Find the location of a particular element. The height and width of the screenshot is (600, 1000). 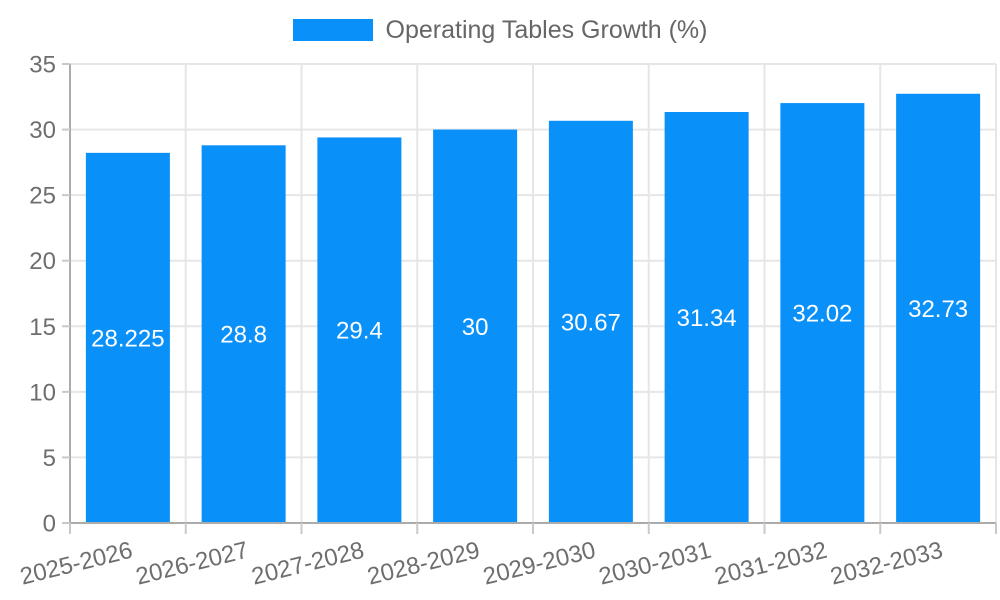

x-tick-label: 2031-2032 is located at coordinates (771, 564).